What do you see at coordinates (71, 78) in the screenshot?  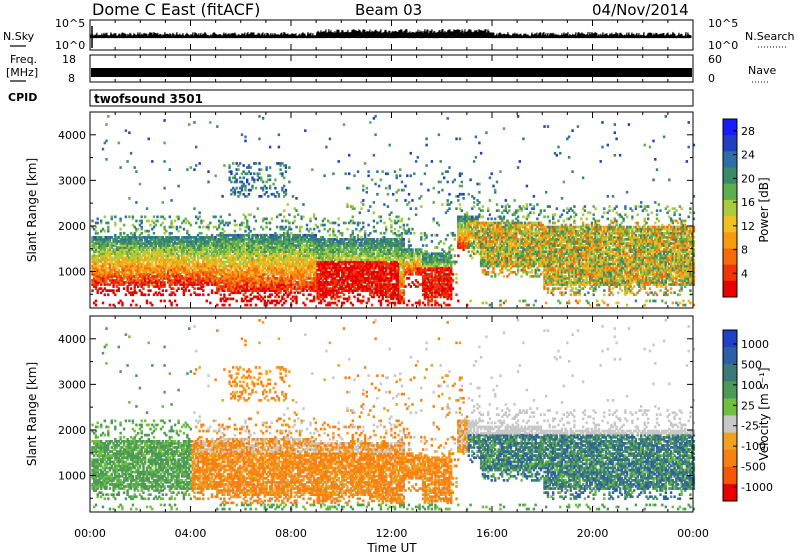 I see `freq-min-label: 8` at bounding box center [71, 78].